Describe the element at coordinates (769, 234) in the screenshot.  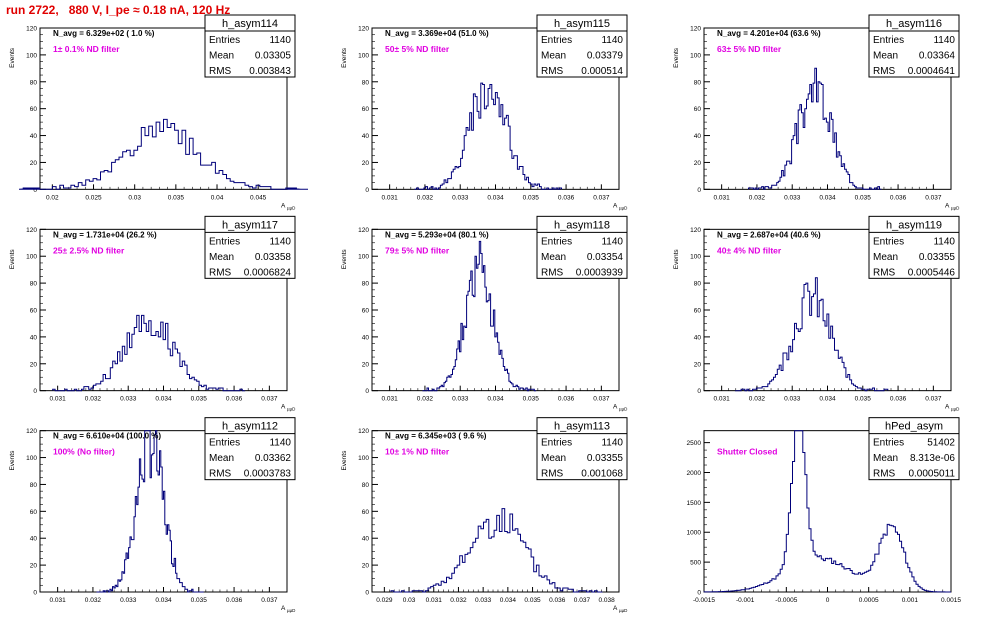
I see `n-avg-label: N_avg = 2.687e+04 (40.6 %)` at that location.